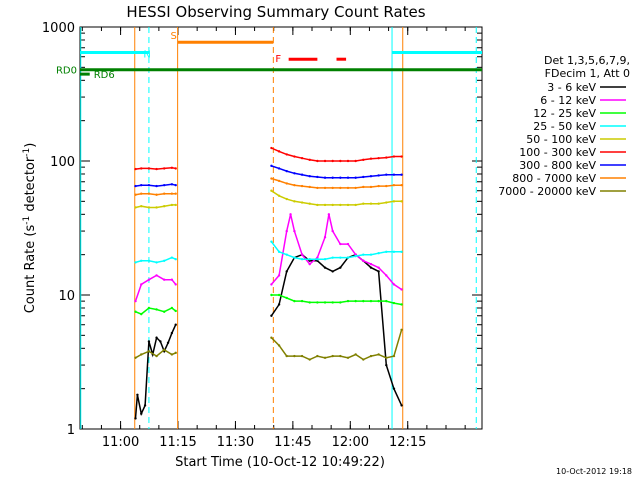  I want to click on legend-label: 6 - 12 keV, so click(568, 100).